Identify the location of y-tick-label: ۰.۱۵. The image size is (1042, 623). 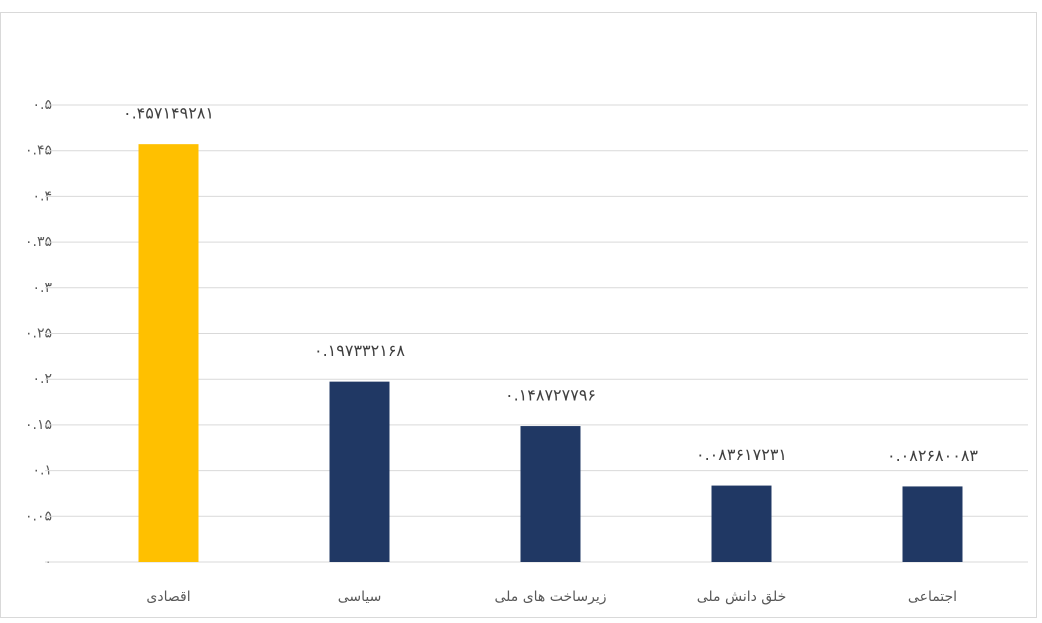
(38, 425).